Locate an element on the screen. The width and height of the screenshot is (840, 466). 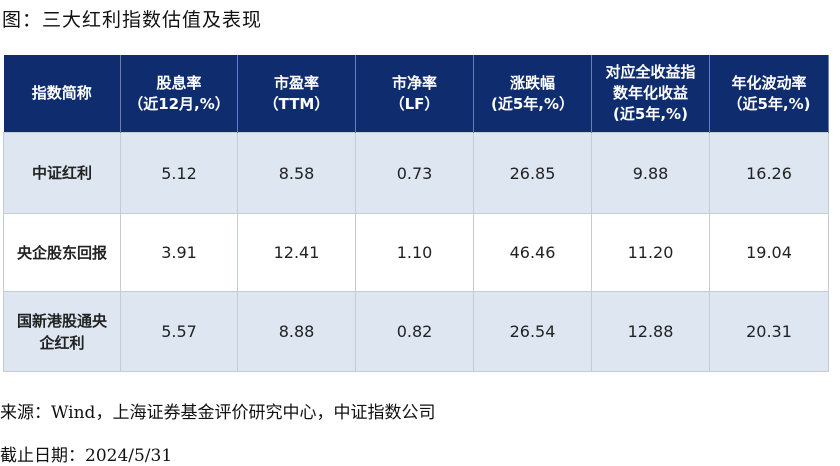
header-line: 指数简称 is located at coordinates (61, 93).